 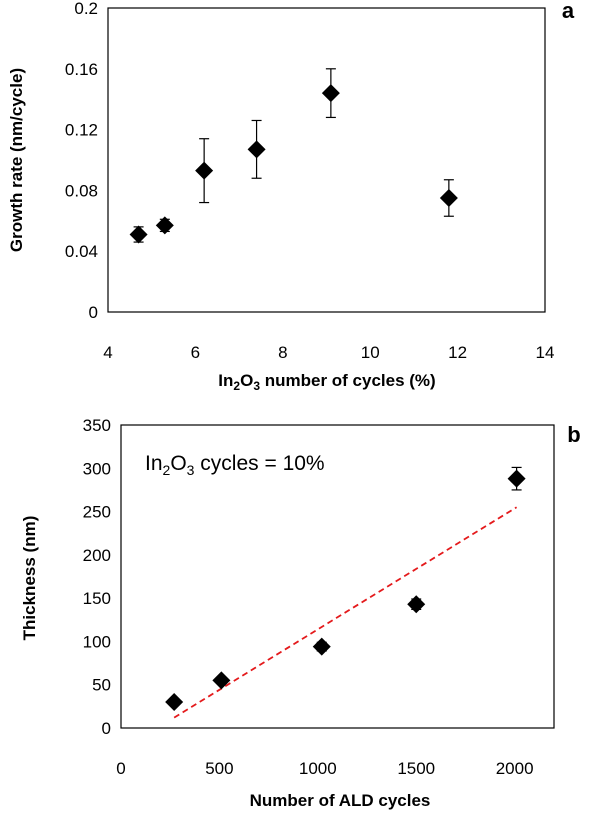 What do you see at coordinates (195, 352) in the screenshot?
I see `x-tick-label: 6` at bounding box center [195, 352].